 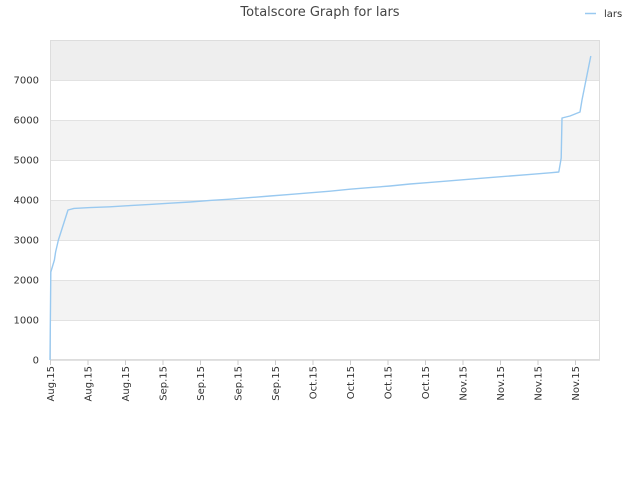 I want to click on y-tick-label: 0, so click(x=36, y=361).